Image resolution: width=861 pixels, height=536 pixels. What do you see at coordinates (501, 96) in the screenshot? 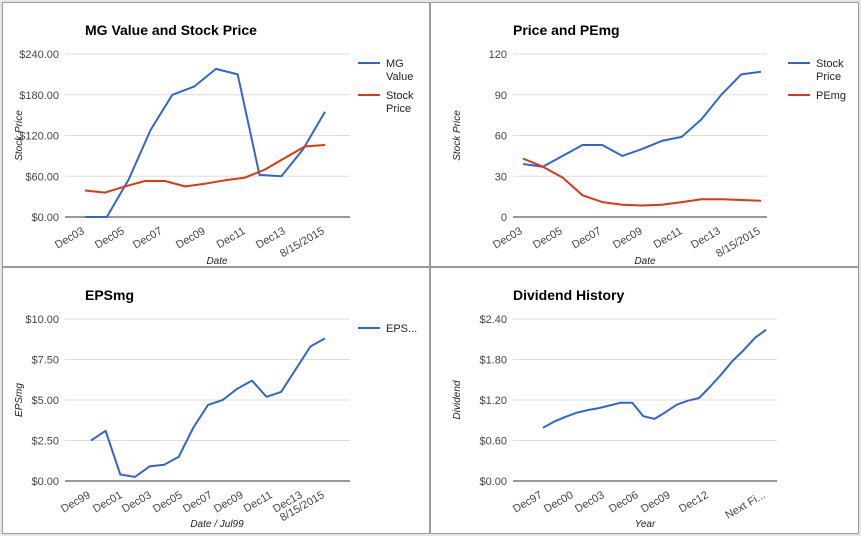
I see `y-tick-label: 90` at bounding box center [501, 96].